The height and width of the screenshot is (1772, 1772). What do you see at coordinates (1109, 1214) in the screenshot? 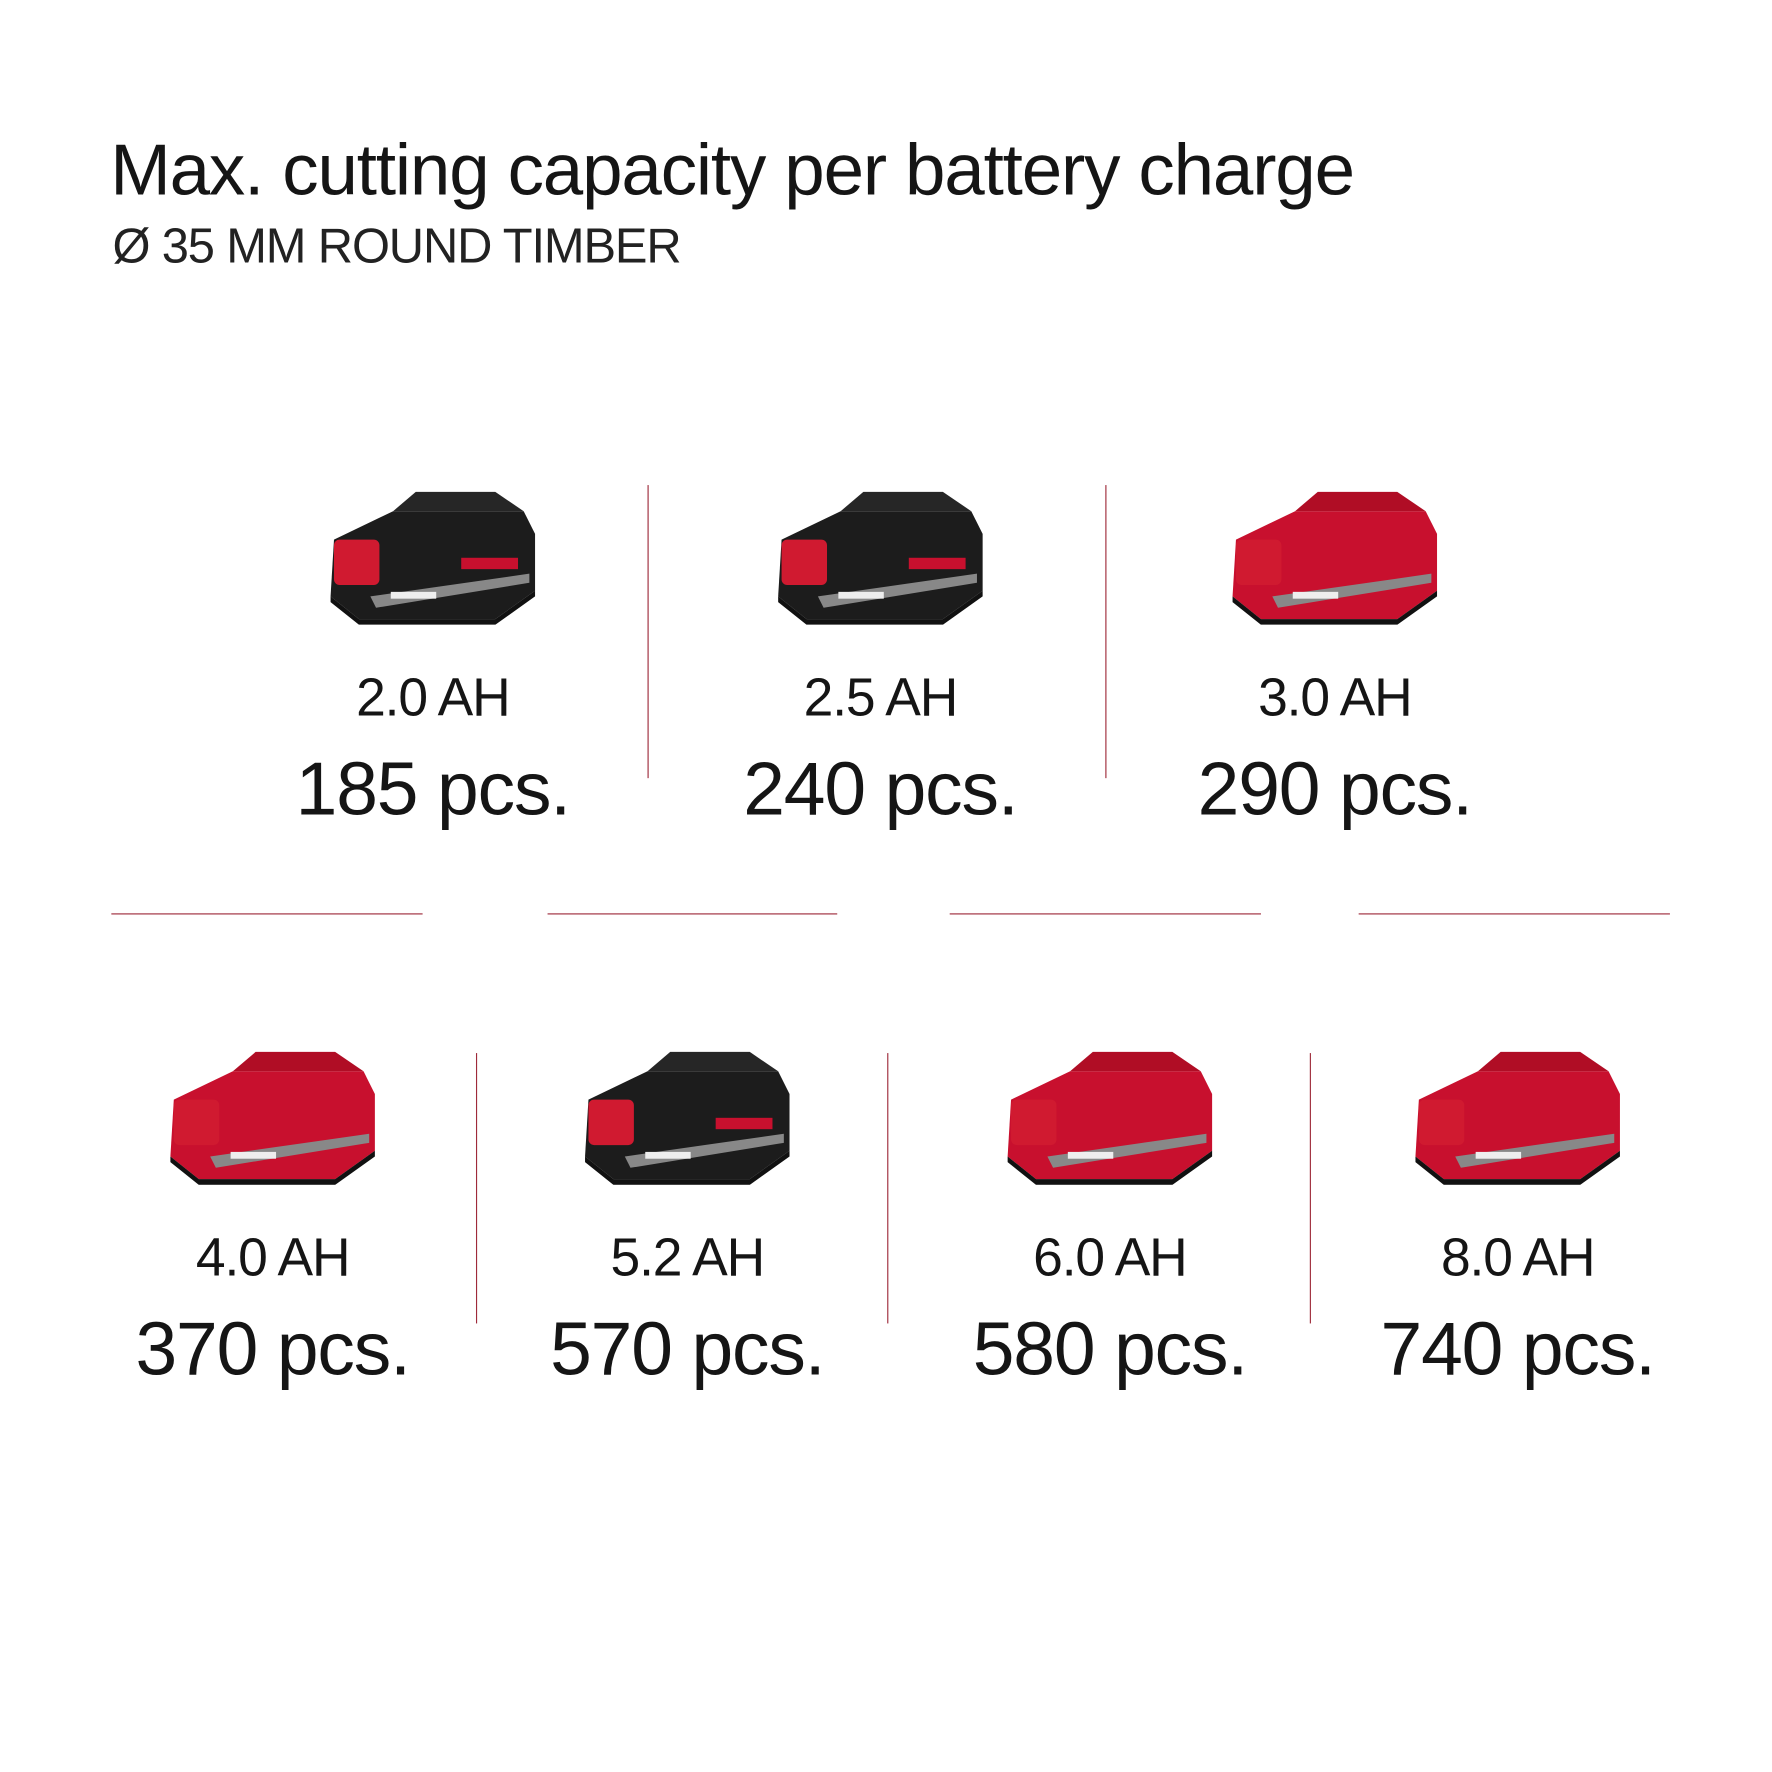
I see `battery-card: 6.0 AH 580 pcs.` at bounding box center [1109, 1214].